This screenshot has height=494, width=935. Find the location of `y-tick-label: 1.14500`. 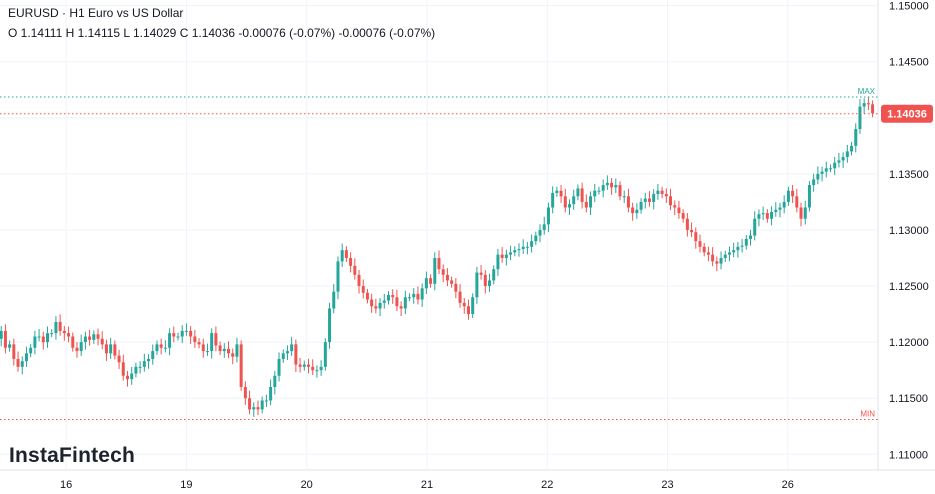

y-tick-label: 1.14500 is located at coordinates (909, 63).